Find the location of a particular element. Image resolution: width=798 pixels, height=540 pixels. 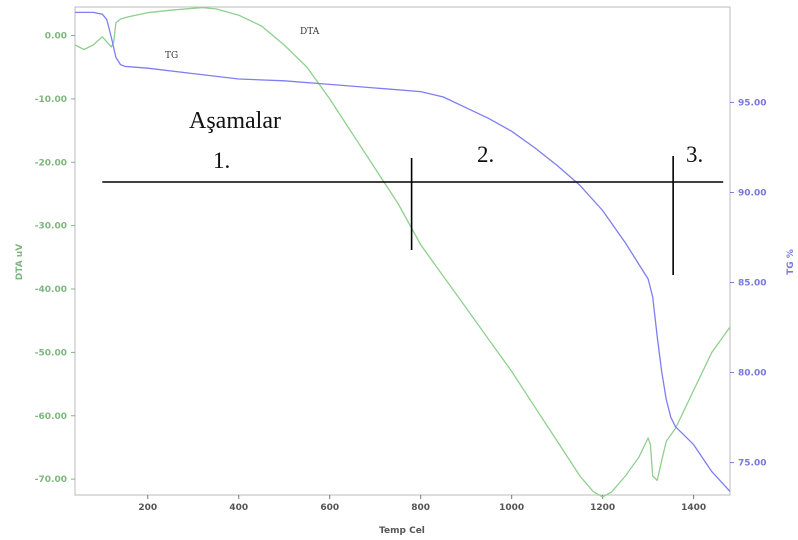

y-left-tick-label-2: -20.00 is located at coordinates (51, 163).